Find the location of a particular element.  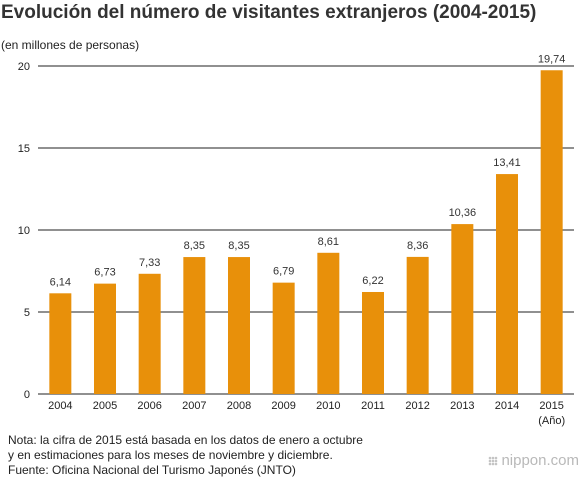

data-label: 8,36 is located at coordinates (417, 246).